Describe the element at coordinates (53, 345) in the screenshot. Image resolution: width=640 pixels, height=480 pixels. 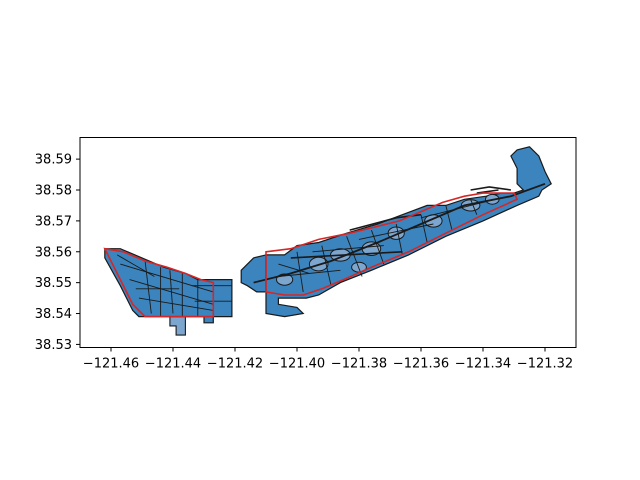
I see `y-tick-label-1: 38.53` at that location.